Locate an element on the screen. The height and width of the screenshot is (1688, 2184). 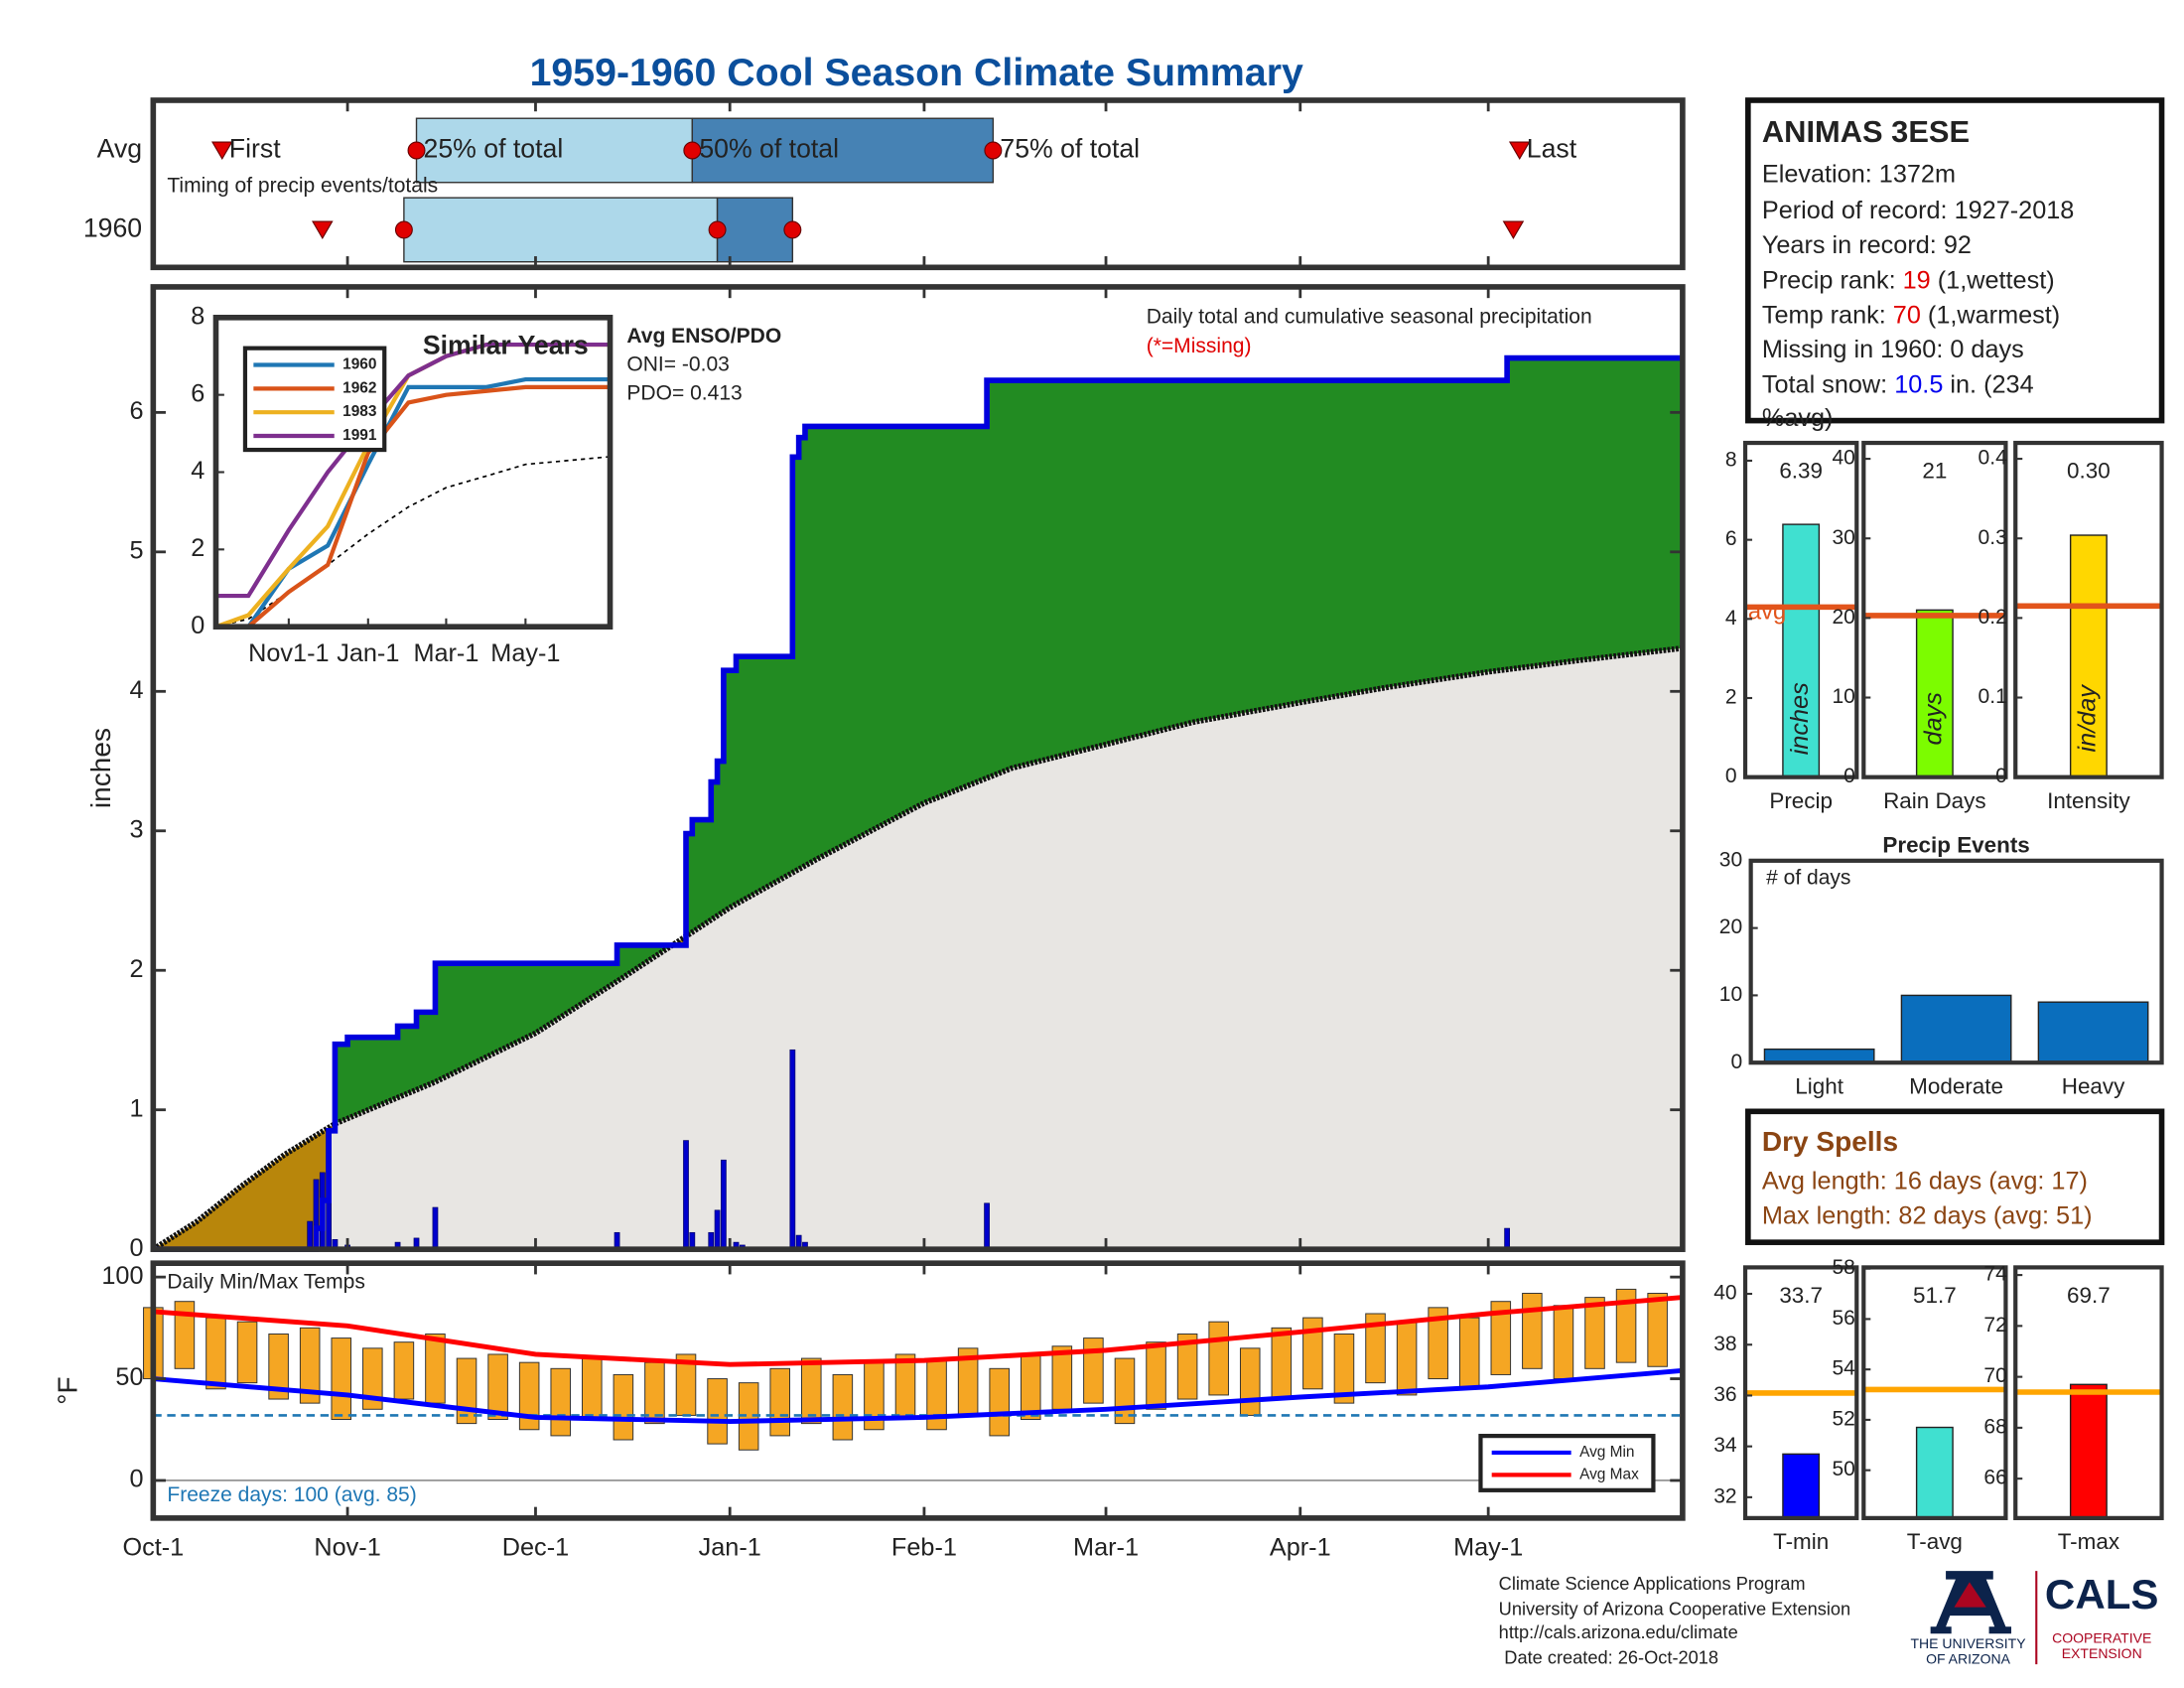
y-tick-label: 72 is located at coordinates (1994, 1325).